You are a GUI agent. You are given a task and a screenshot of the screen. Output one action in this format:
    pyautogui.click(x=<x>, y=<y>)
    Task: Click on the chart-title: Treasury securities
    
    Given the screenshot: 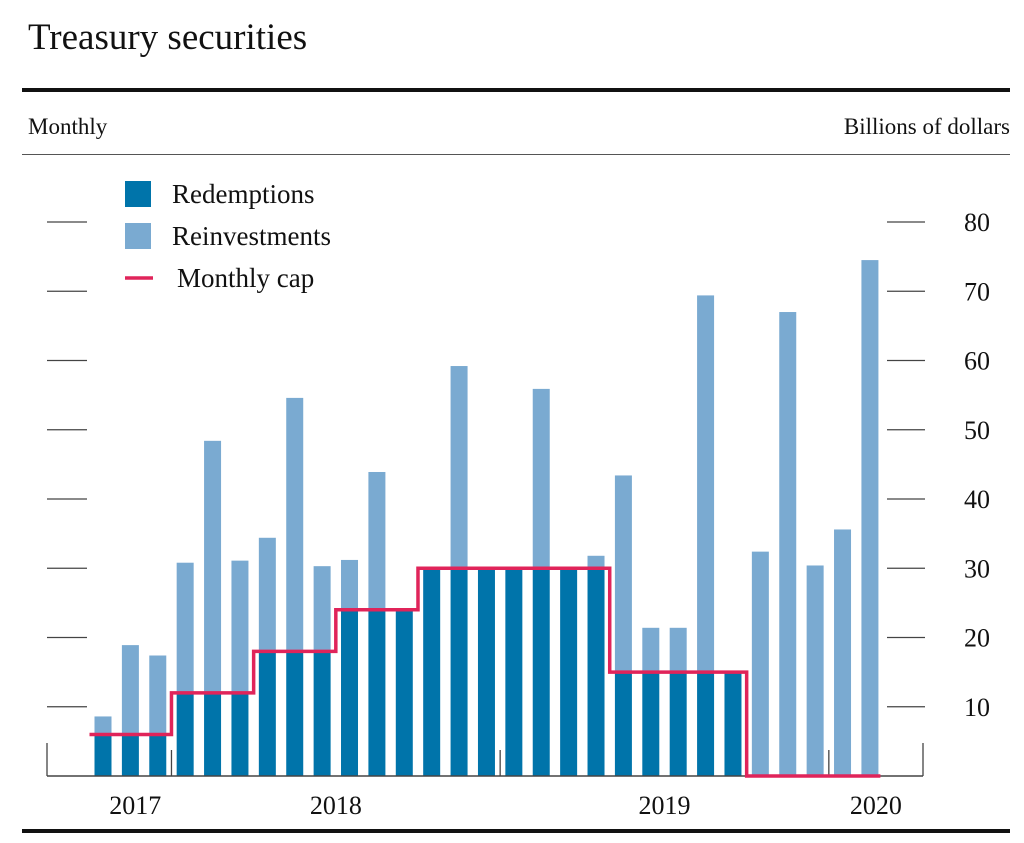 What is the action you would take?
    pyautogui.click(x=168, y=37)
    